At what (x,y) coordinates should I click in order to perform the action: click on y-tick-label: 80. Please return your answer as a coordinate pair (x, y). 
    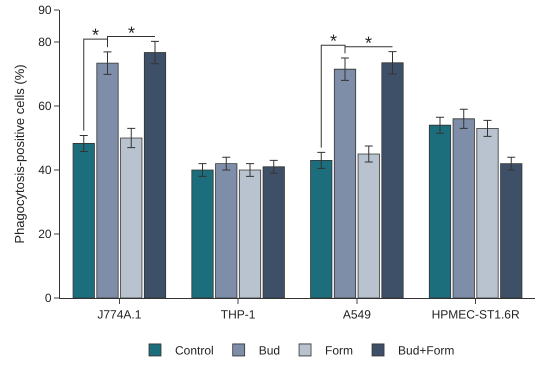
    Looking at the image, I should click on (45, 42).